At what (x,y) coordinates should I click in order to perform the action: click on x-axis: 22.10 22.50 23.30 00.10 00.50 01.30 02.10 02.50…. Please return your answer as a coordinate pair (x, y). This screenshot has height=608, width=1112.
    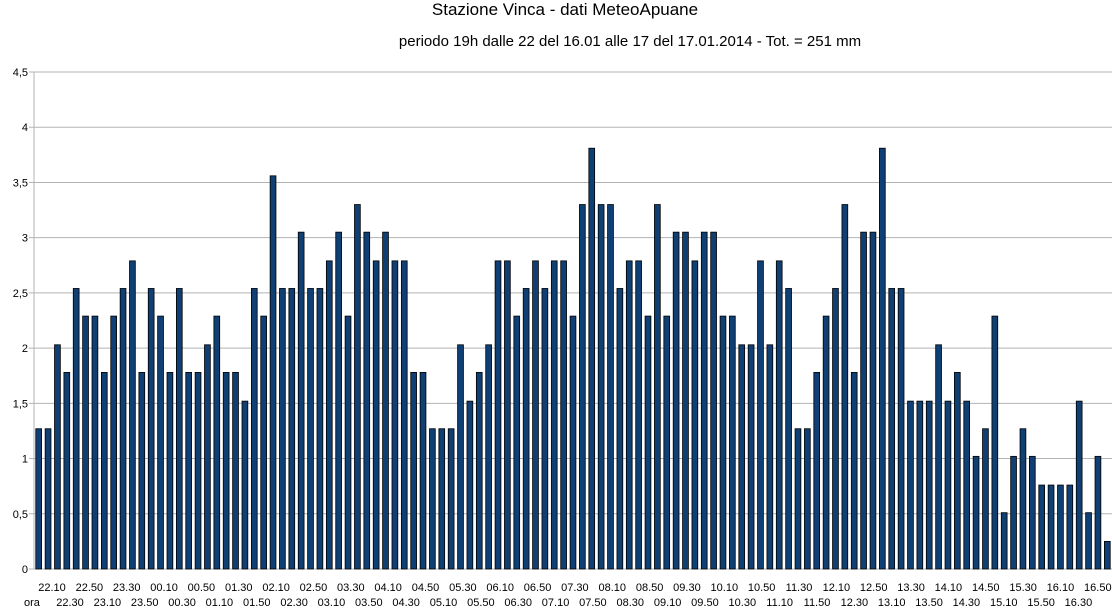
    Looking at the image, I should click on (574, 595).